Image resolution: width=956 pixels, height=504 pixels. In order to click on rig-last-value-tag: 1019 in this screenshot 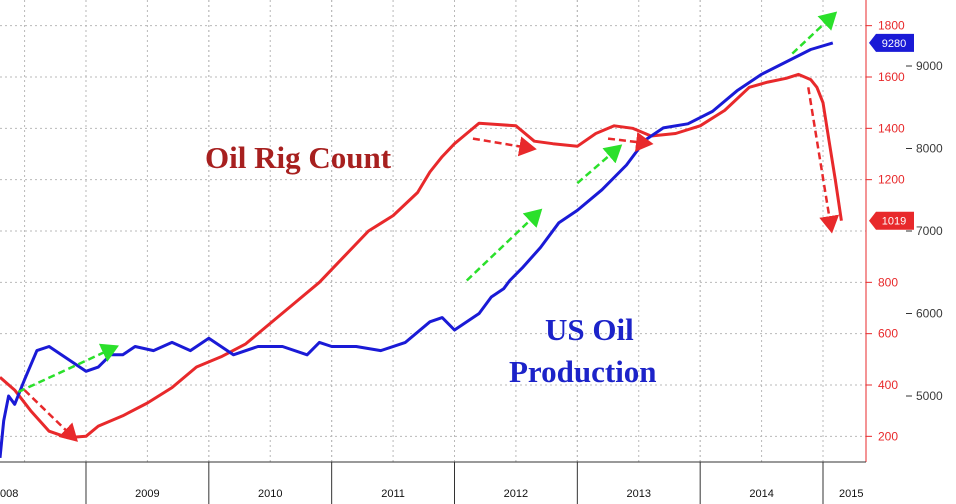, I will do `click(891, 220)`.